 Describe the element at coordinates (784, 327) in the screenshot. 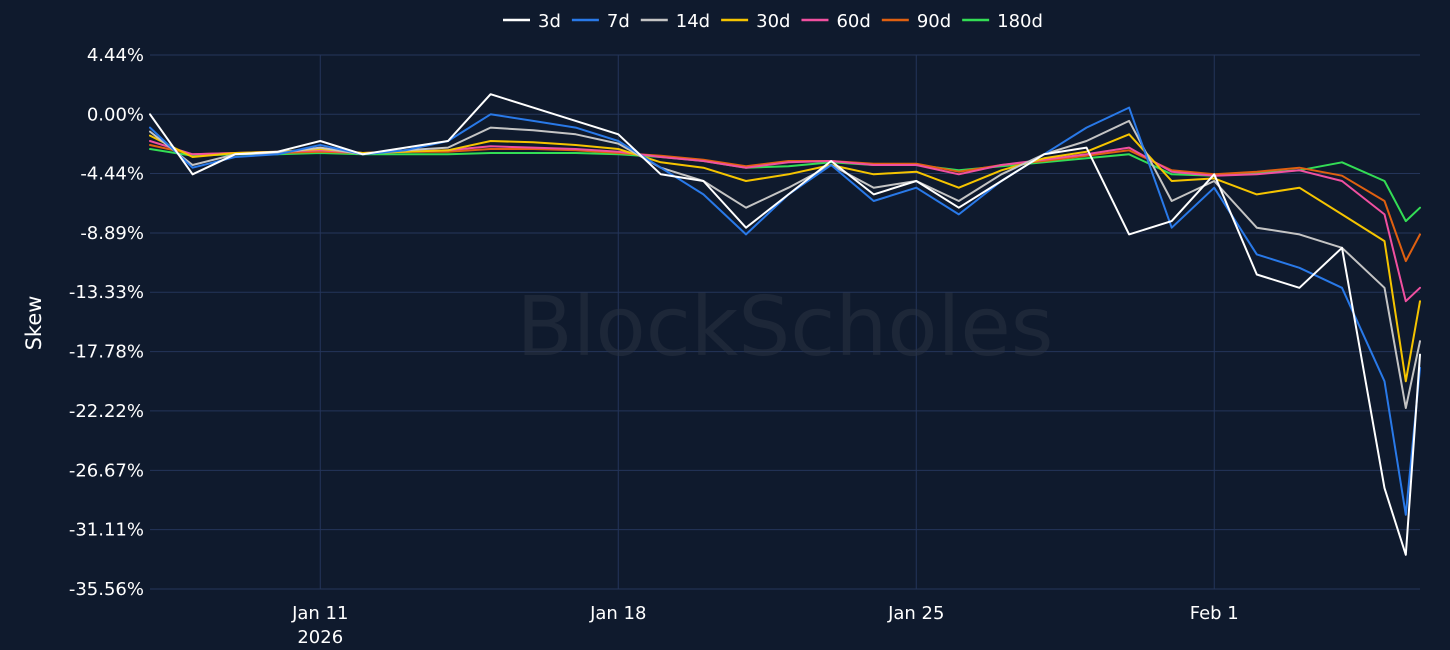

I see `watermark-logo: BlockScholes` at that location.